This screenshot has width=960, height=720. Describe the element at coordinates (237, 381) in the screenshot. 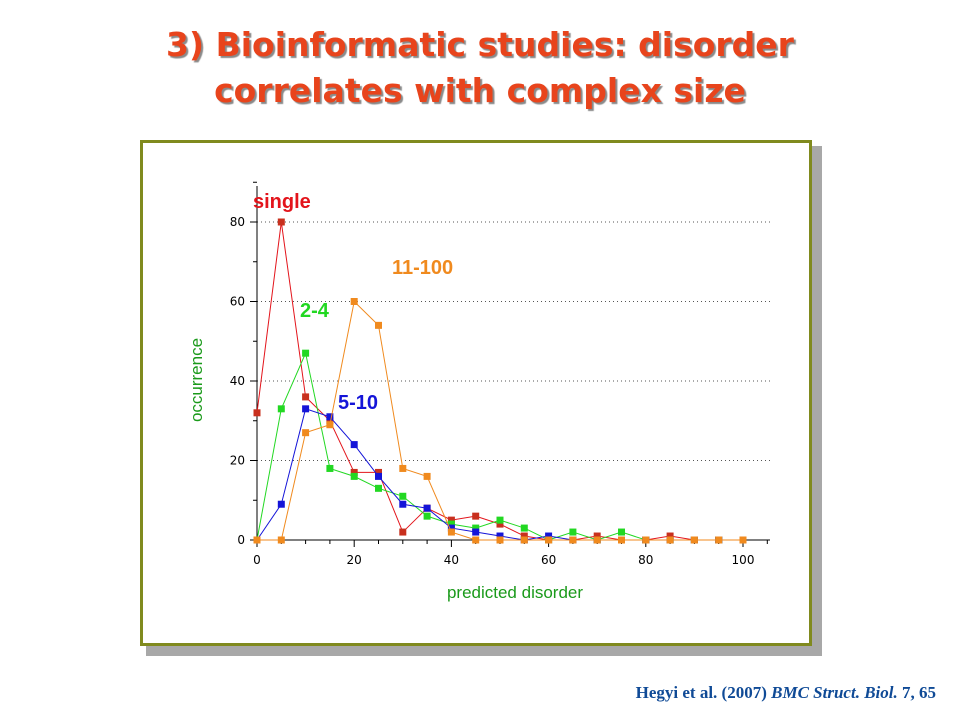

I see `y-tick-label-40: 40` at that location.